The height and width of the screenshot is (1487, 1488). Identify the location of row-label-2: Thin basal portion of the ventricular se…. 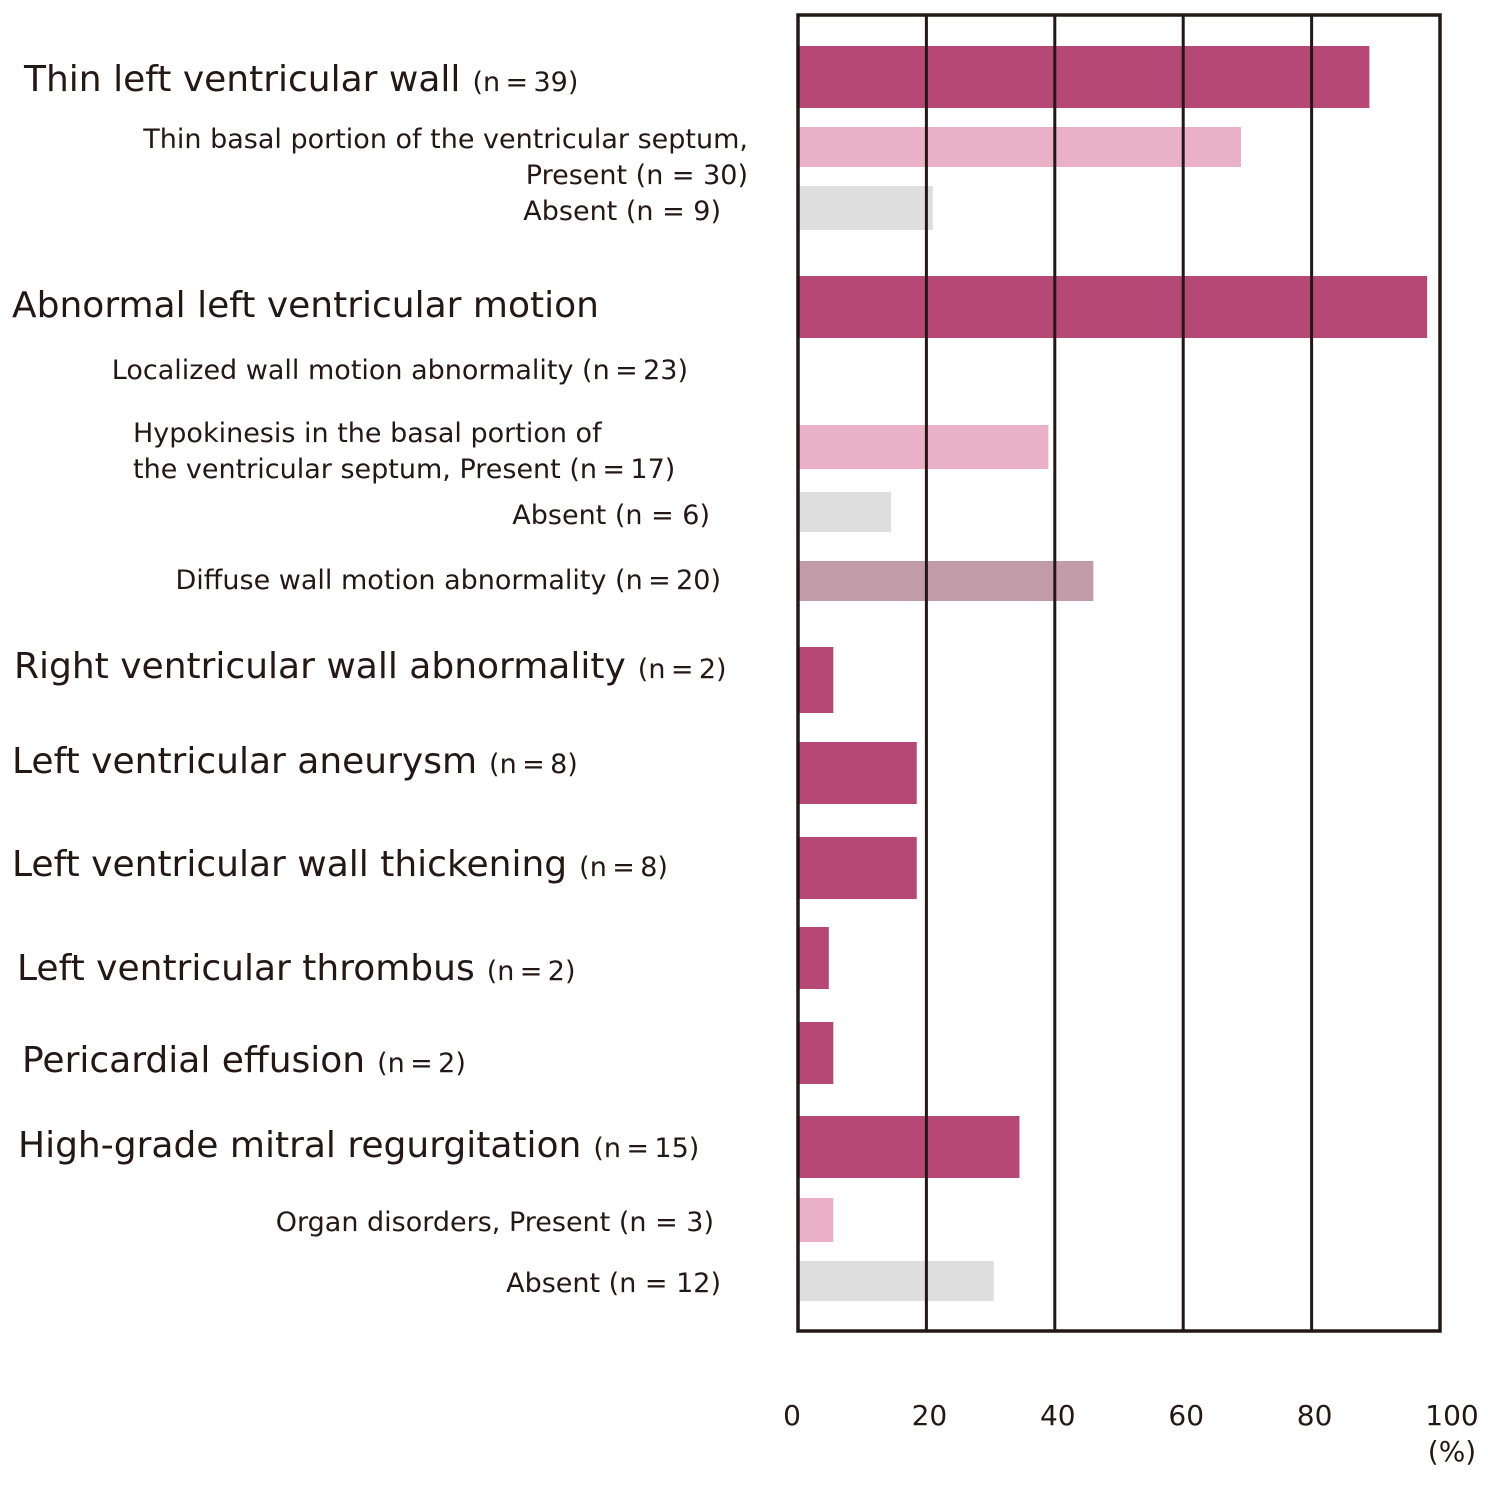
(445, 139).